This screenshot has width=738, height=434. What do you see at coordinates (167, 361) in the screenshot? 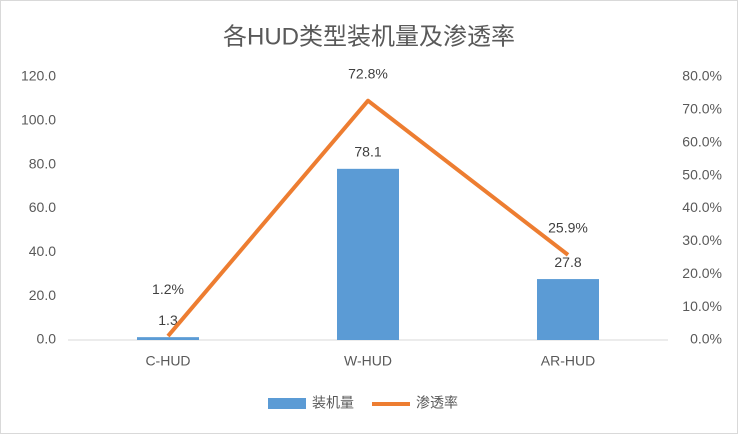
I see `x-tick-label: C-HUD` at bounding box center [167, 361].